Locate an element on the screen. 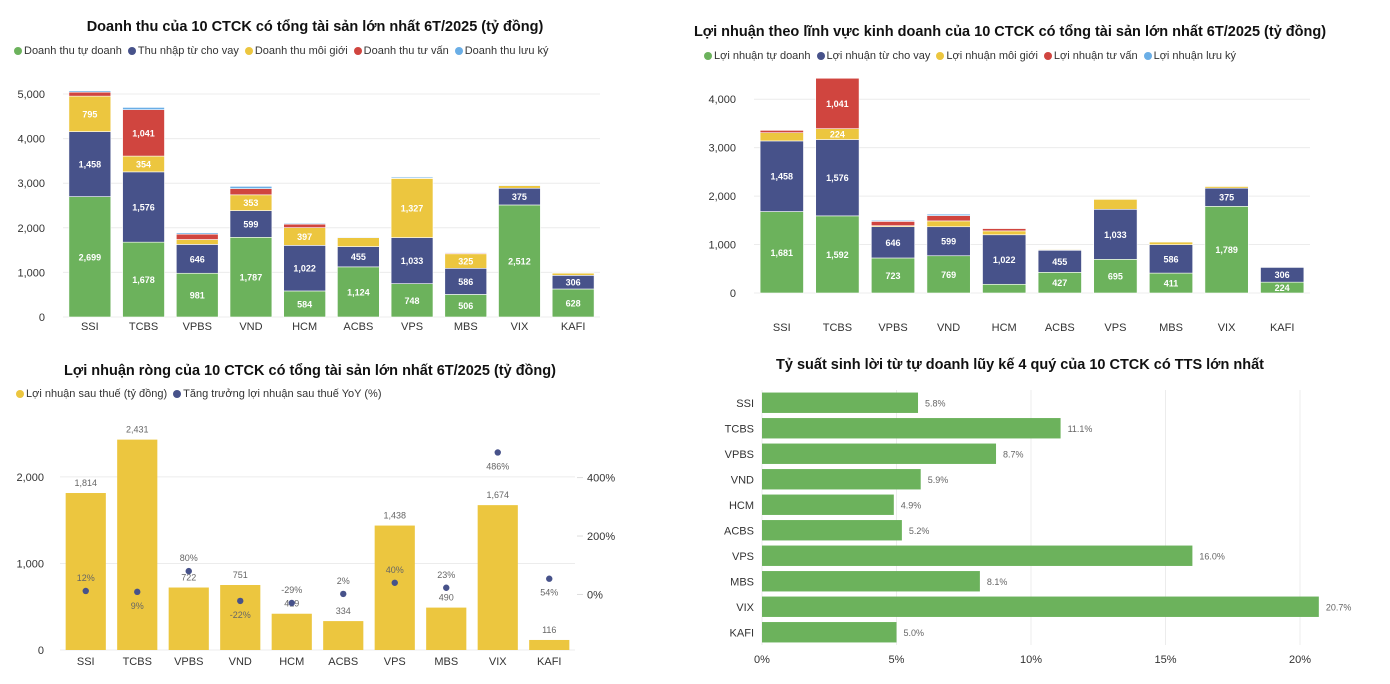 Image resolution: width=1390 pixels, height=684 pixels. point-data-label: 486% is located at coordinates (497, 466).